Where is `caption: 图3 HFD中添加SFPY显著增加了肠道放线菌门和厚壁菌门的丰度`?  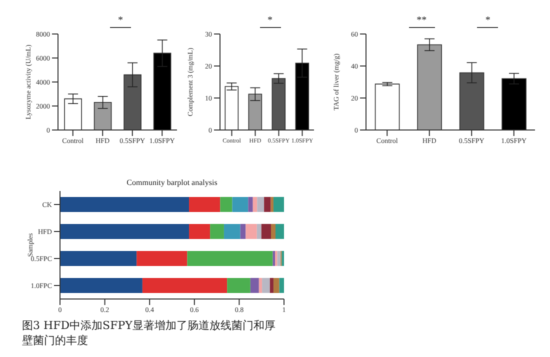
caption: 图3 HFD中添加SFPY显著增加了肠道放线菌门和厚壁菌门的丰度 is located at coordinates (149, 333).